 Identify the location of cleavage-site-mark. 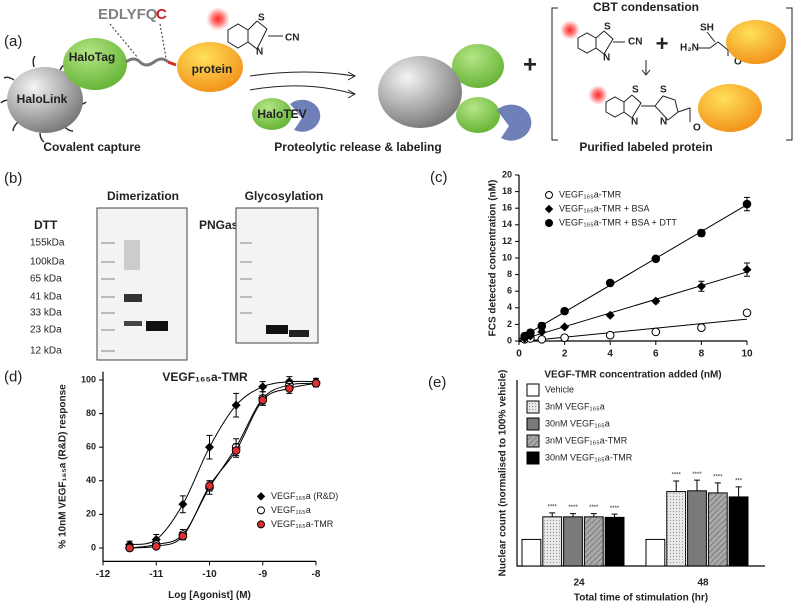
(172, 63).